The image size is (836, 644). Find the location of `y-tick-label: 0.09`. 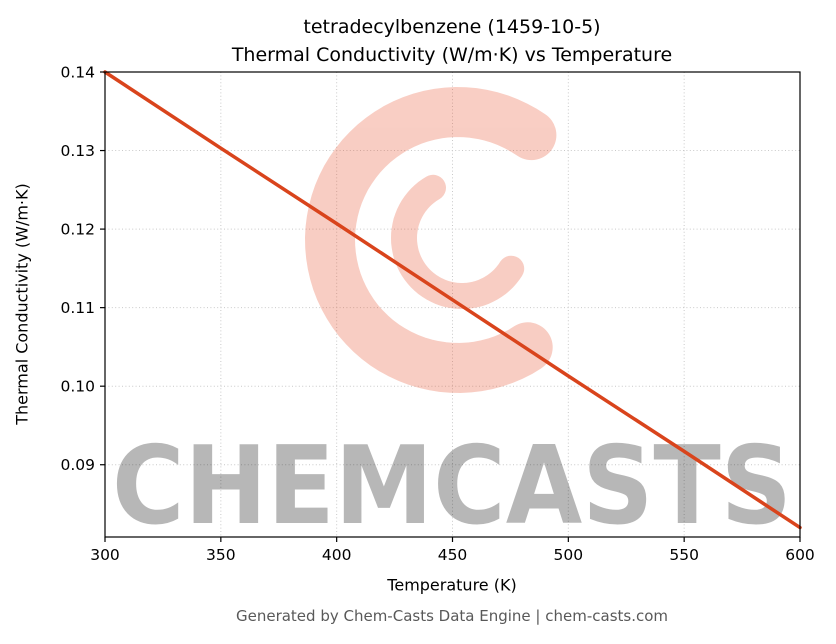

y-tick-label: 0.09 is located at coordinates (77, 465).